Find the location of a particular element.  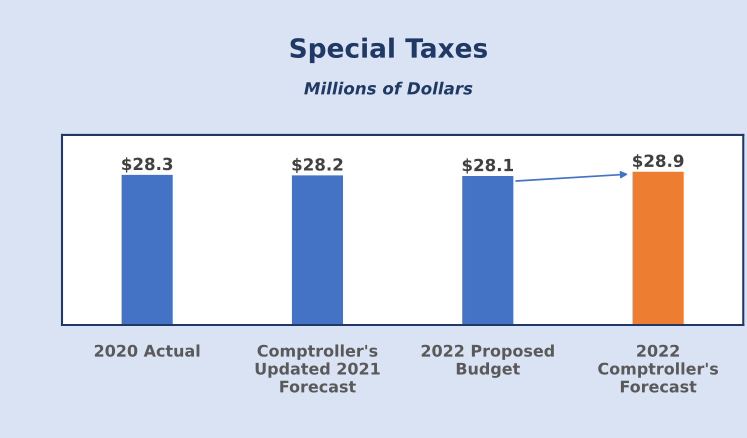

data-label: $28.2 is located at coordinates (317, 166).